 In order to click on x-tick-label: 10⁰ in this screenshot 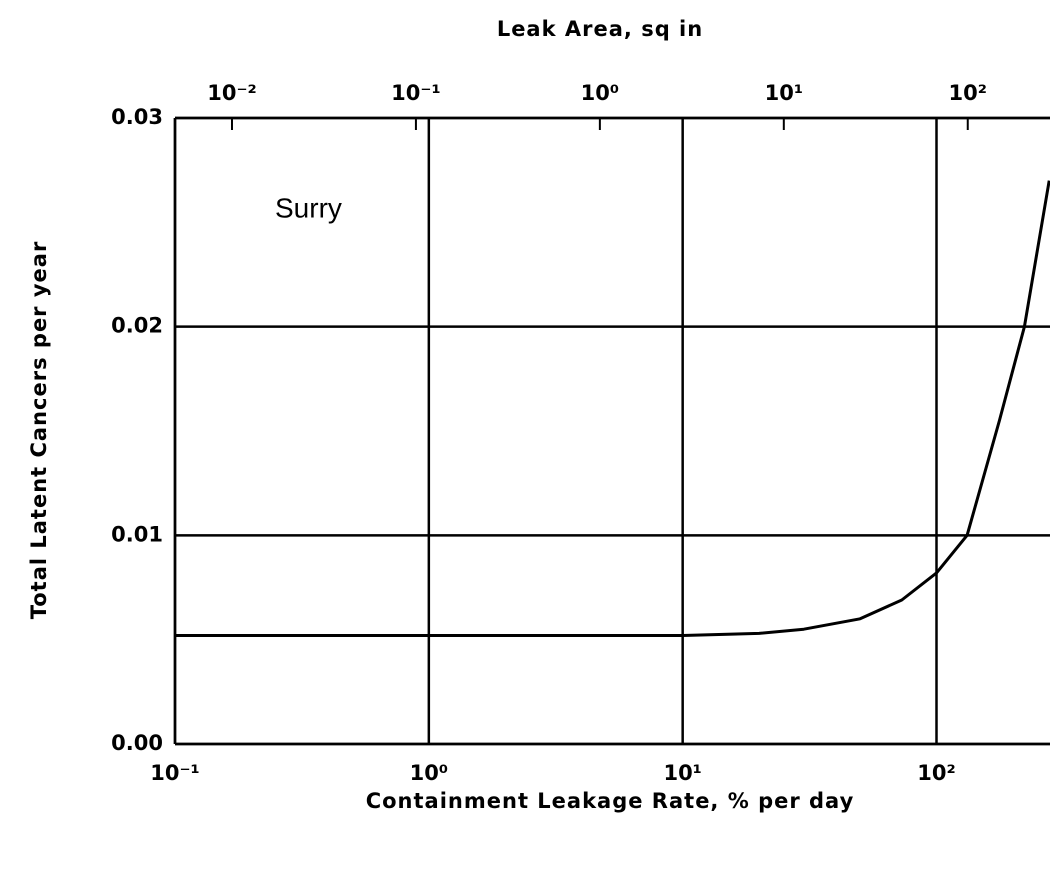, I will do `click(429, 773)`.